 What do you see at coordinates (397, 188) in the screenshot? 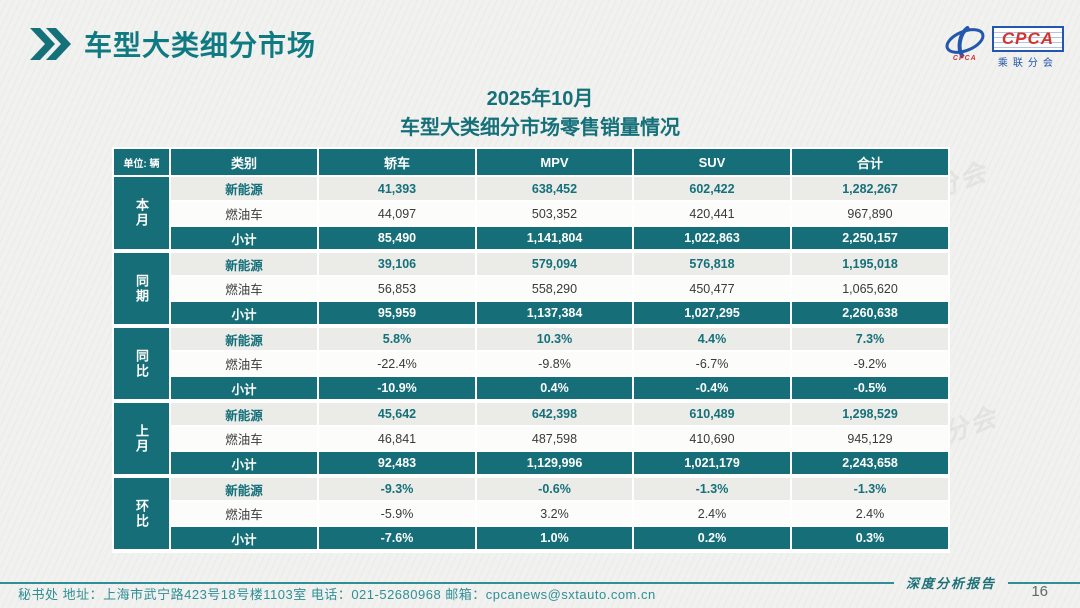
I see `table-cell: 41,393` at bounding box center [397, 188].